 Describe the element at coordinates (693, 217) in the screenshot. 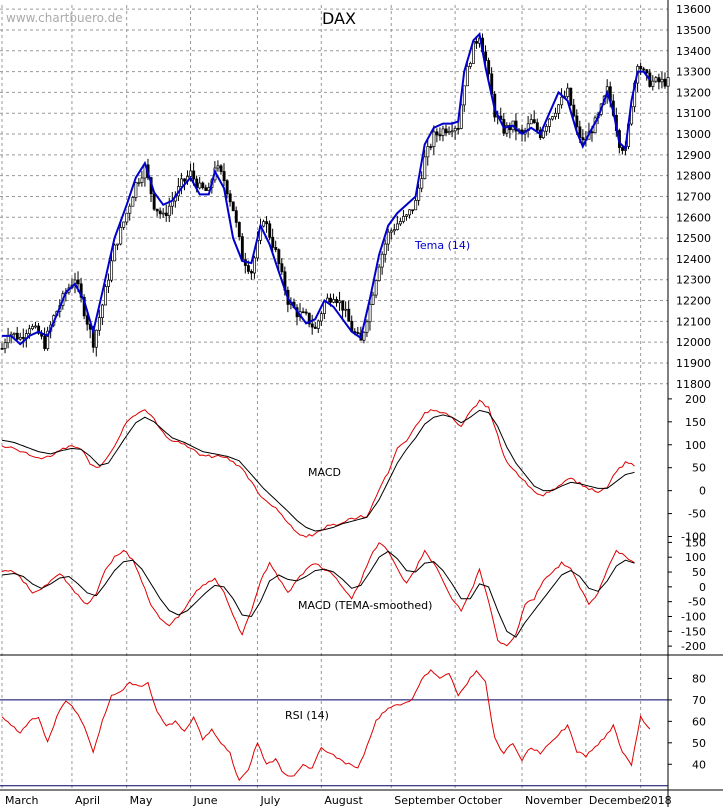

I see `price-tick-label: 12600` at that location.